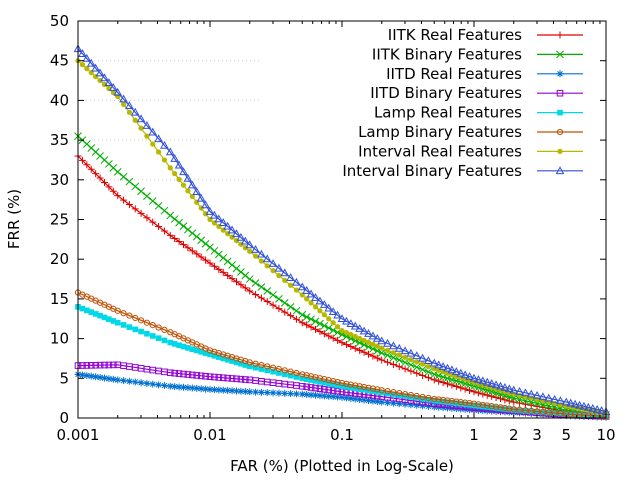 The image size is (640, 480). Describe the element at coordinates (336, 435) in the screenshot. I see `x-tick-labels: 0.001 0.01 0.1 1 2 3 5 10` at that location.